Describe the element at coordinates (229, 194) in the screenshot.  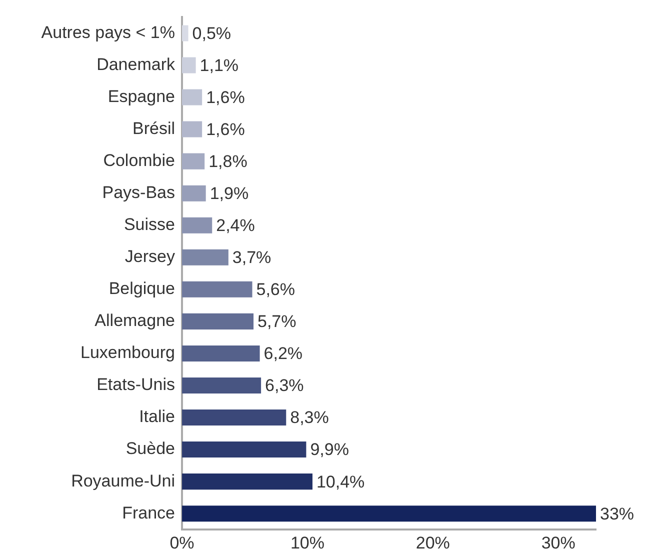
I see `data-label: 1,9%` at that location.